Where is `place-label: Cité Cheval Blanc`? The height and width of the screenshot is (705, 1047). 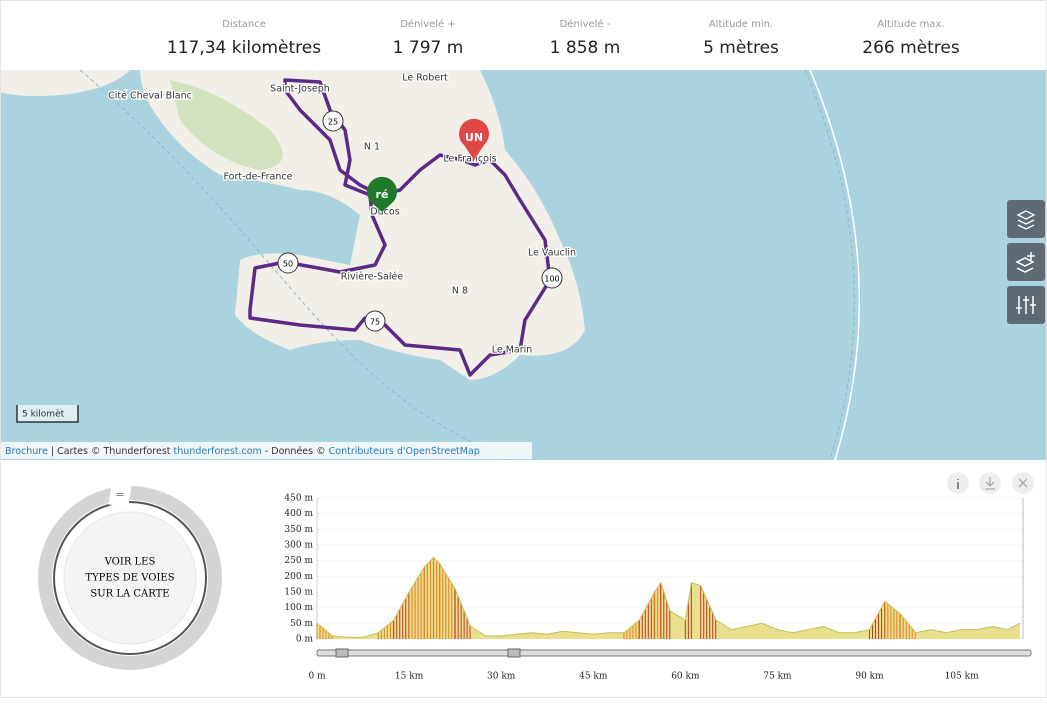 place-label: Cité Cheval Blanc is located at coordinates (150, 96).